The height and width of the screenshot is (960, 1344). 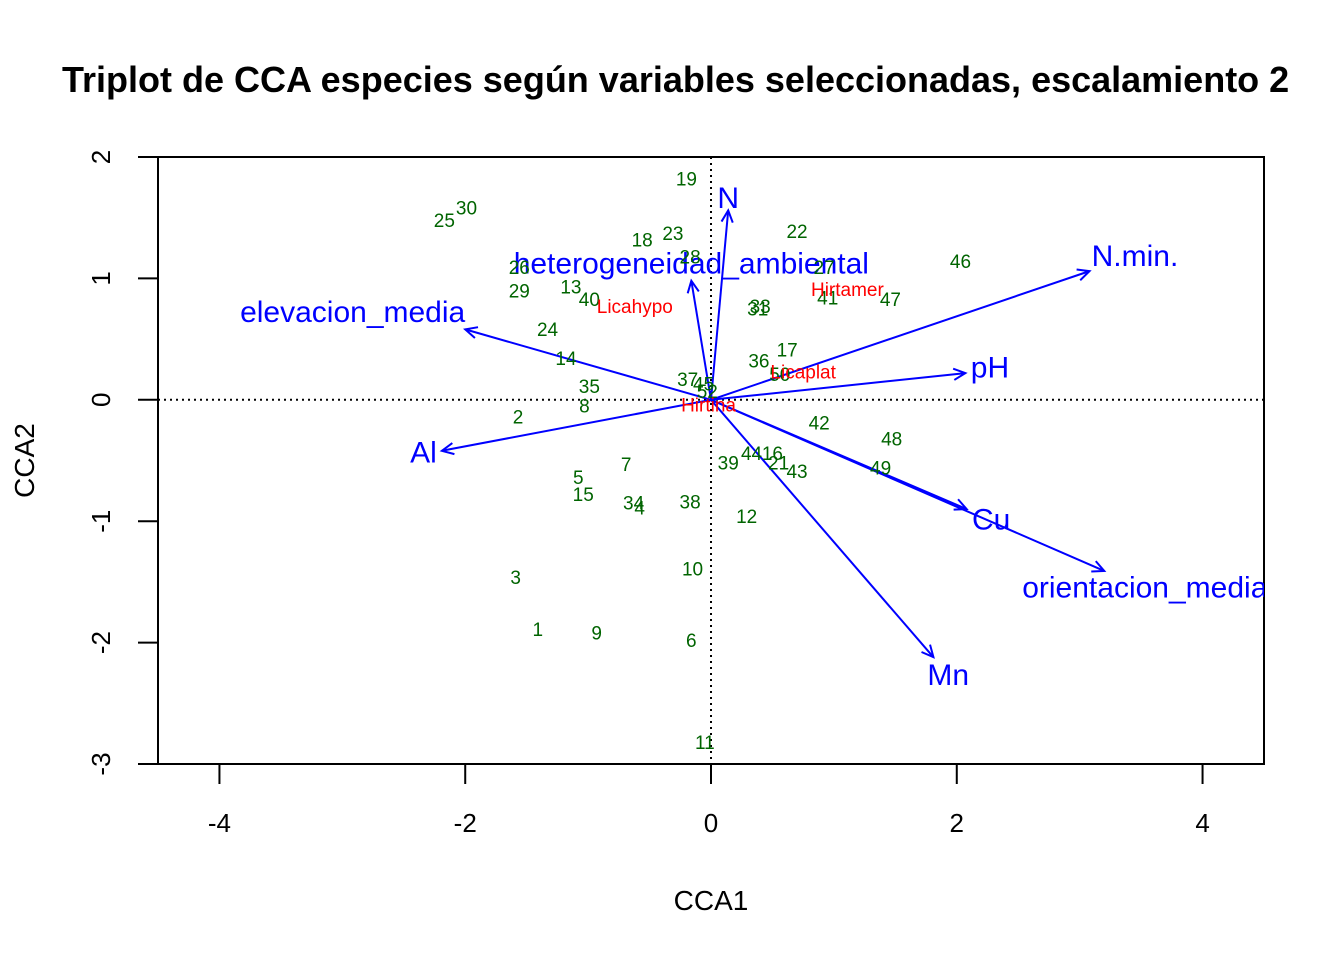 I want to click on env-vector-label: N.min., so click(x=1135, y=256).